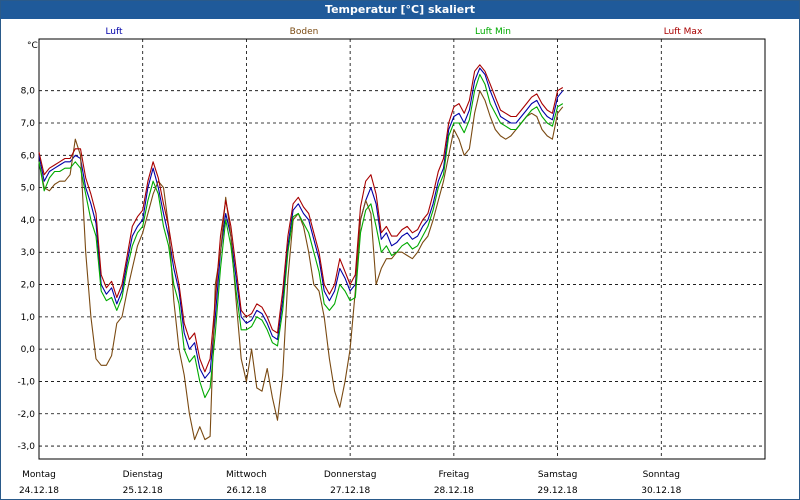 Image resolution: width=800 pixels, height=500 pixels. I want to click on y-axis-label: °C, so click(32, 46).